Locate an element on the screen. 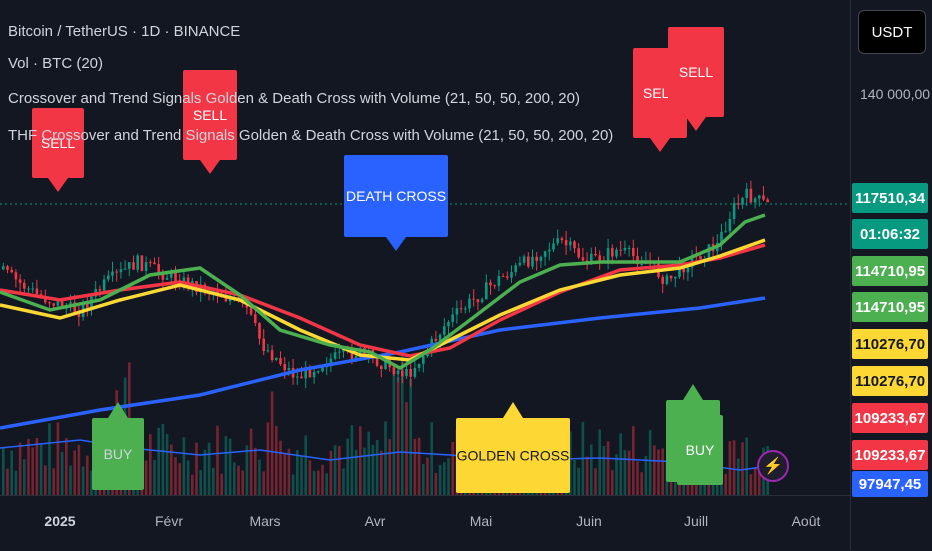  ma-red-tag: 109233,67 is located at coordinates (890, 418).